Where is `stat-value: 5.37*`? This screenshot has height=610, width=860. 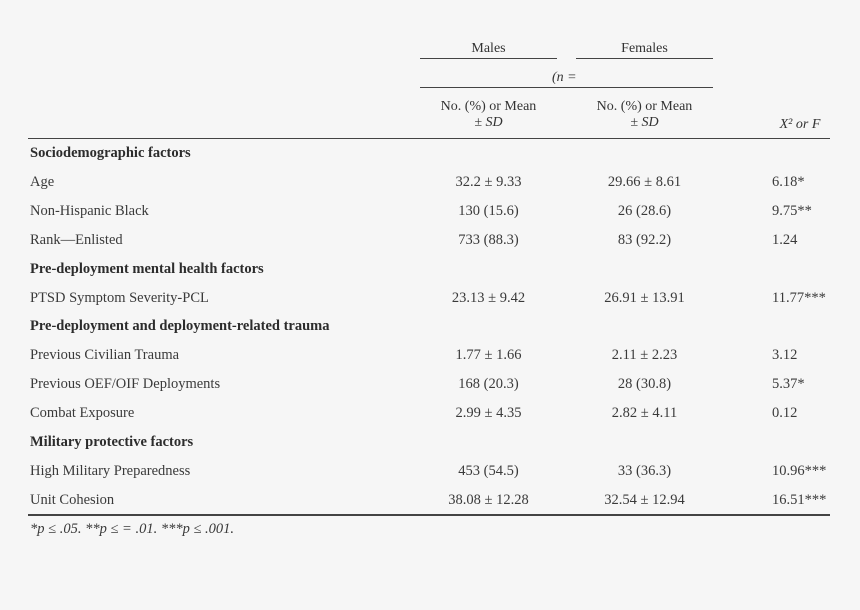
stat-value: 5.37* is located at coordinates (788, 384).